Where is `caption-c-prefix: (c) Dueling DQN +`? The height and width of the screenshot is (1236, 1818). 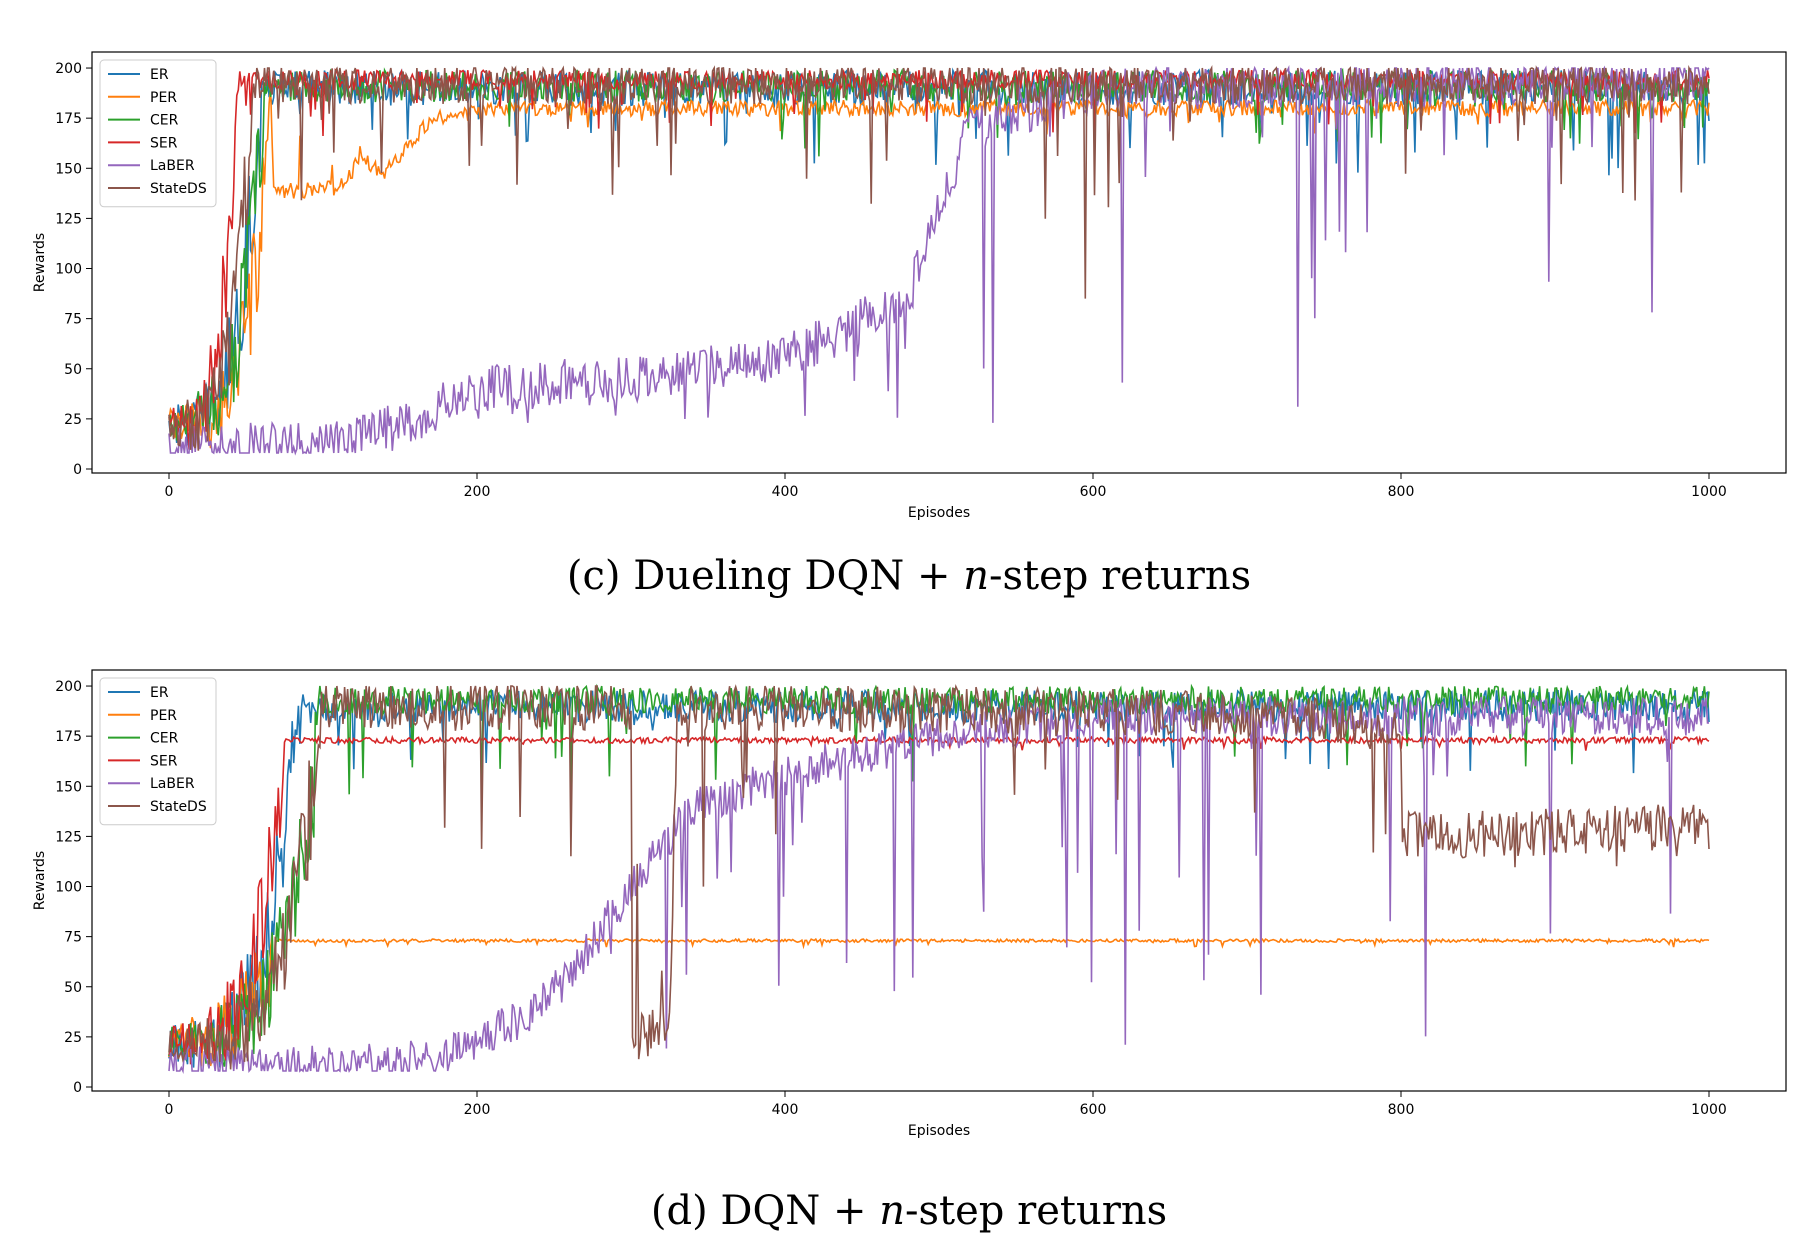 caption-c-prefix: (c) Dueling DQN + is located at coordinates (765, 576).